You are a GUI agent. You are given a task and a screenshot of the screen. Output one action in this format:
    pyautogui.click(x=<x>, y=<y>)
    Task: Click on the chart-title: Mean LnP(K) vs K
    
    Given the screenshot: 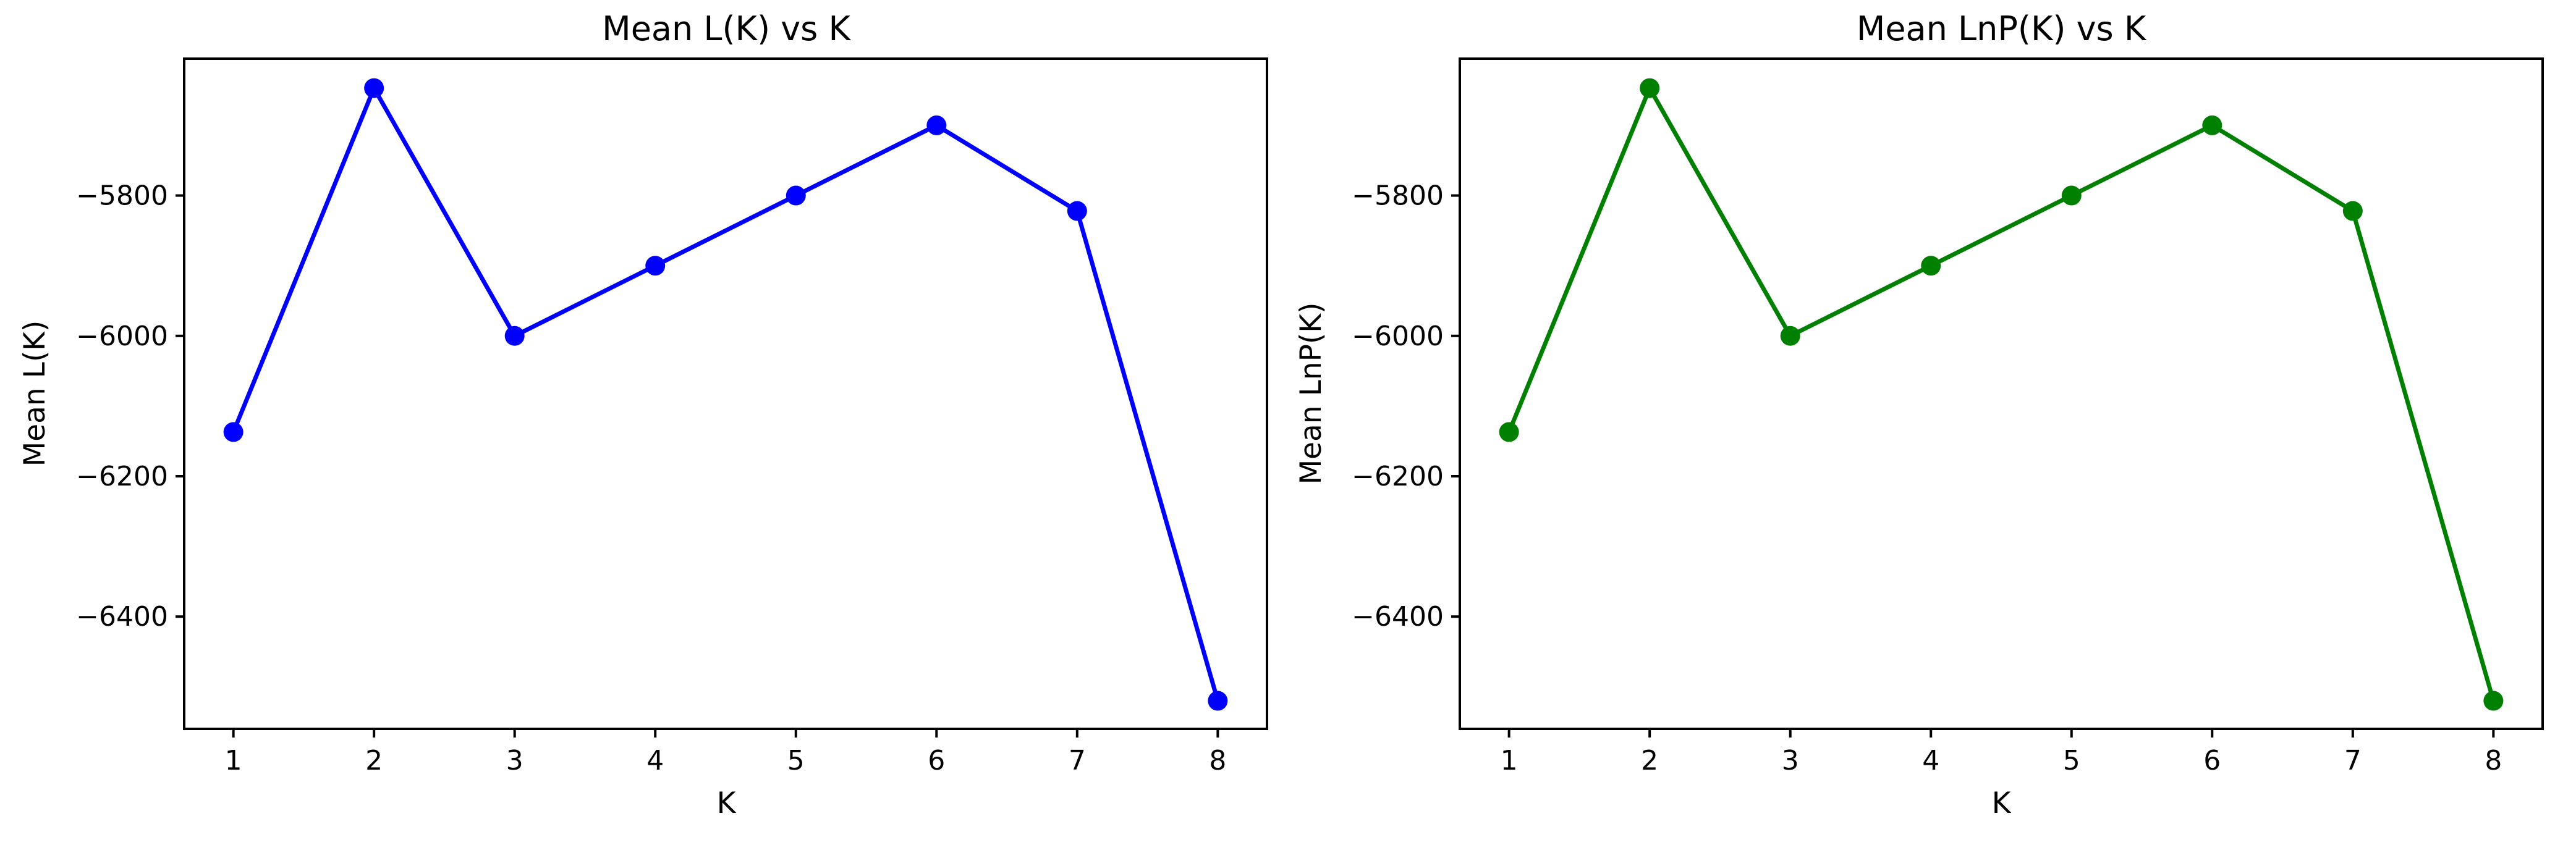 What is the action you would take?
    pyautogui.click(x=2002, y=28)
    